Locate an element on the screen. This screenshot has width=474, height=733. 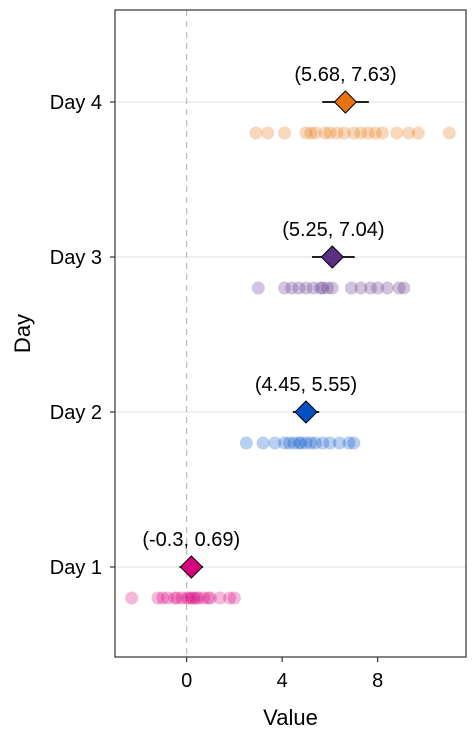
y-tick-label-2: Day 2 is located at coordinates (76, 413).